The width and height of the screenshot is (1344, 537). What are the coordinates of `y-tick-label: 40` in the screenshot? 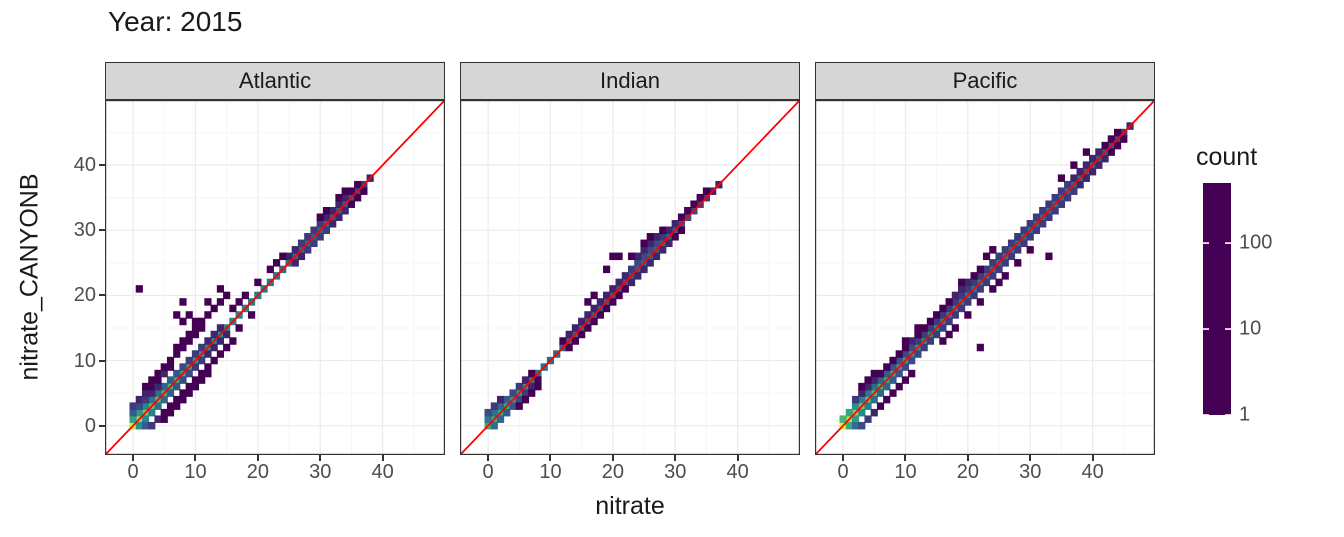 It's located at (84, 165).